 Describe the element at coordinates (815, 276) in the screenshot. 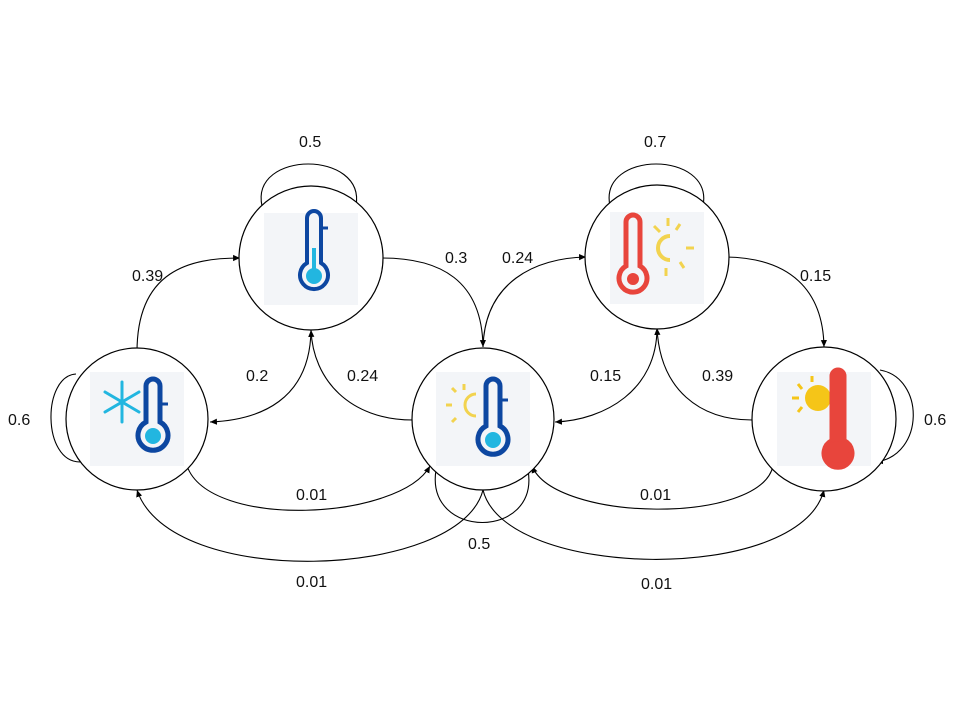

I see `label-warm-hot: 0.15` at that location.